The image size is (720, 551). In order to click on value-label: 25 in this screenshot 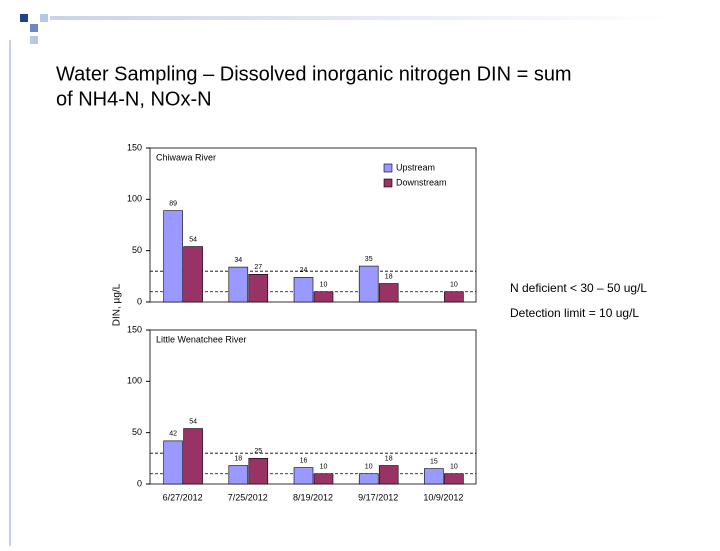, I will do `click(258, 451)`.